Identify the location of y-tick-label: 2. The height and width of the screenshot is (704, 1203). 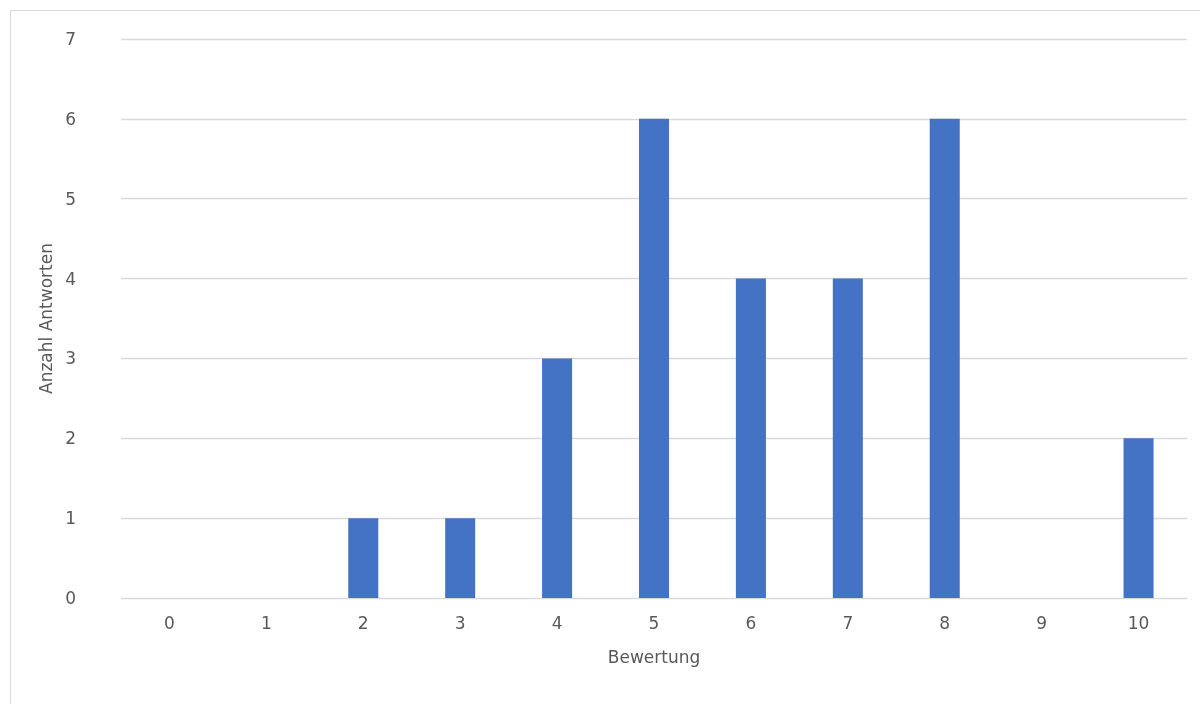
(70, 438).